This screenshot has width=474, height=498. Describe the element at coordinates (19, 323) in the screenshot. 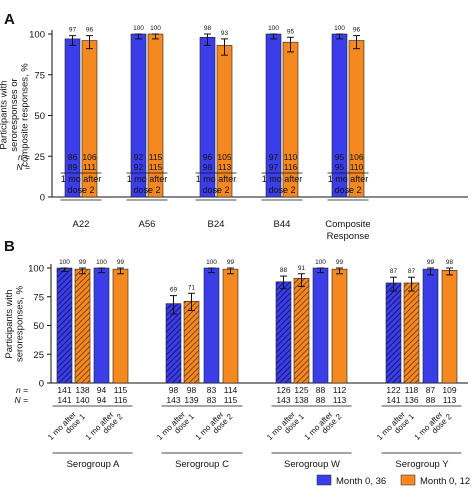

I see `y-axis-title-line: seroresponses, %` at that location.